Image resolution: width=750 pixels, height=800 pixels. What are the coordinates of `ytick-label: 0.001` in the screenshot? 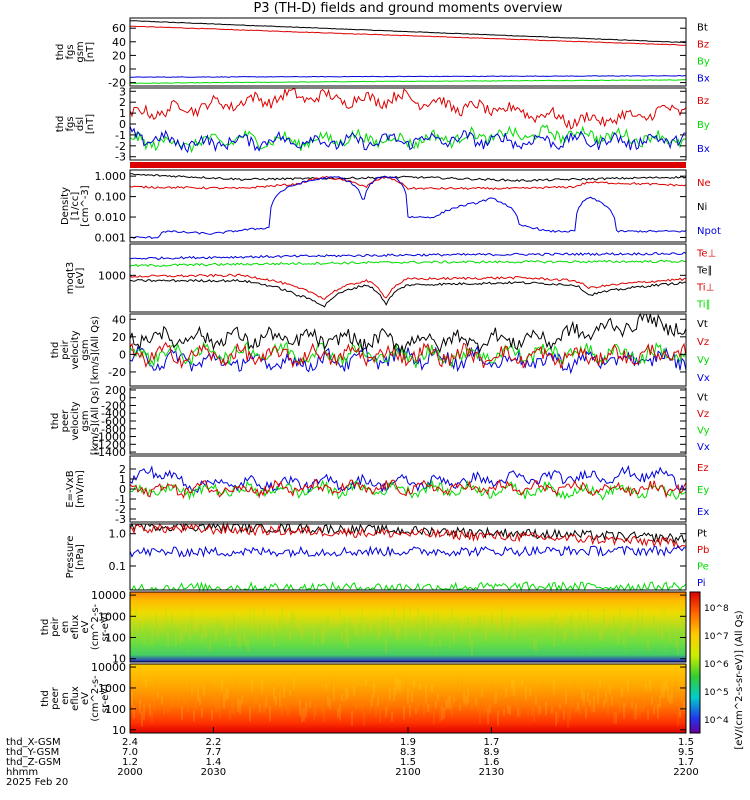 It's located at (111, 237).